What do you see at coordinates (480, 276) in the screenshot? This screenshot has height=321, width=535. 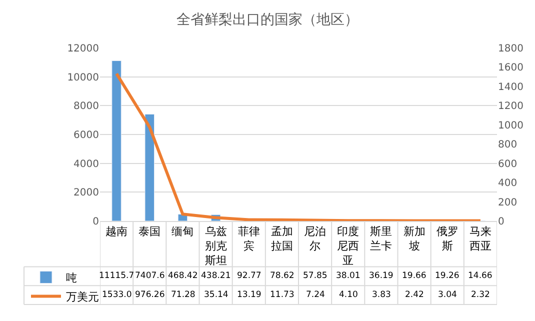 I see `data-label: 14.66` at bounding box center [480, 276].